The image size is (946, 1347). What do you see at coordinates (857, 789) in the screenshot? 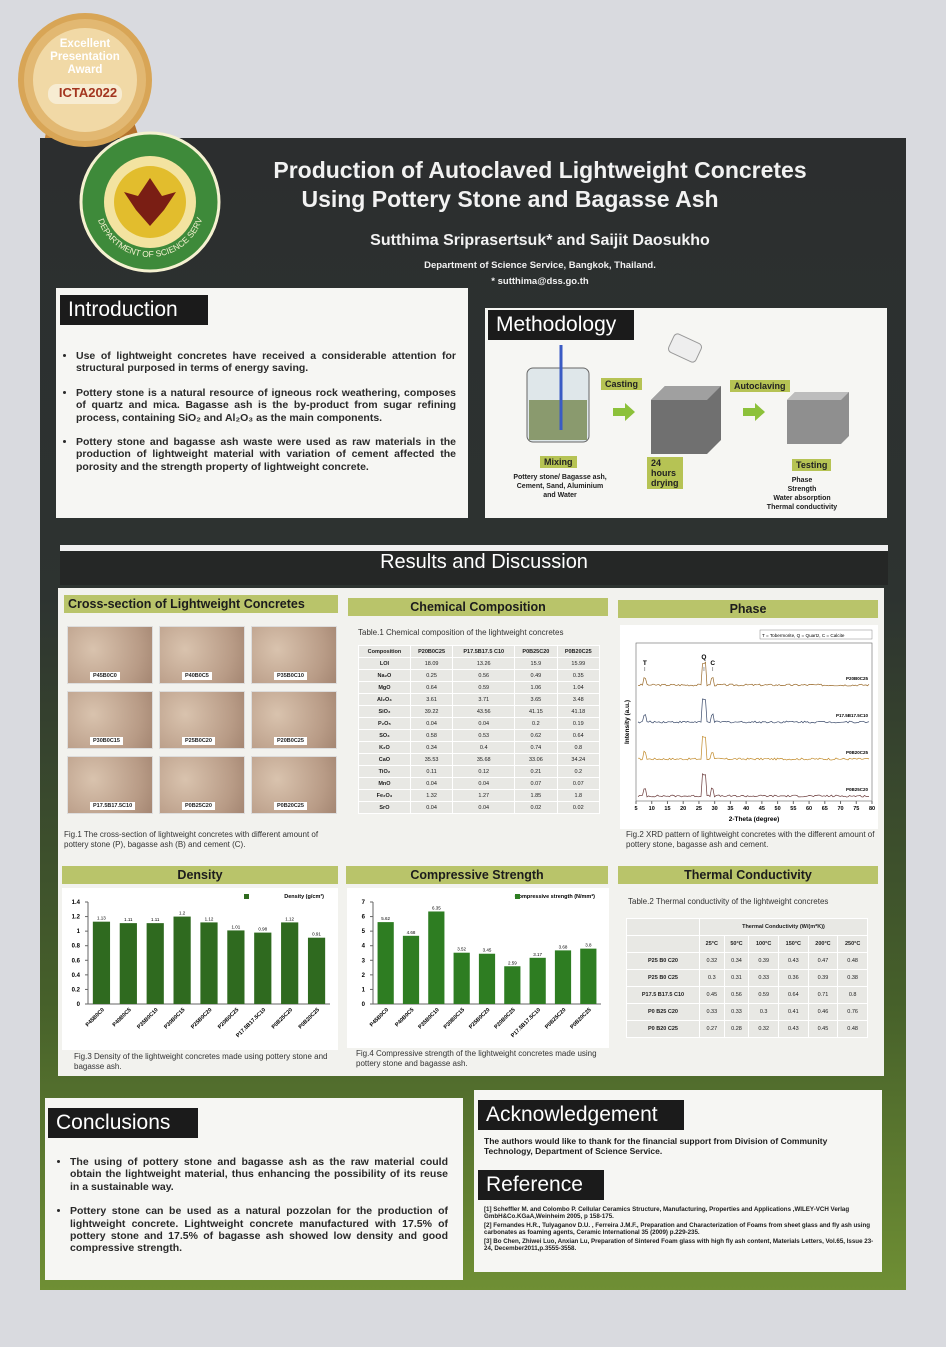
I see `pattern-label: P0B25C20` at bounding box center [857, 789].